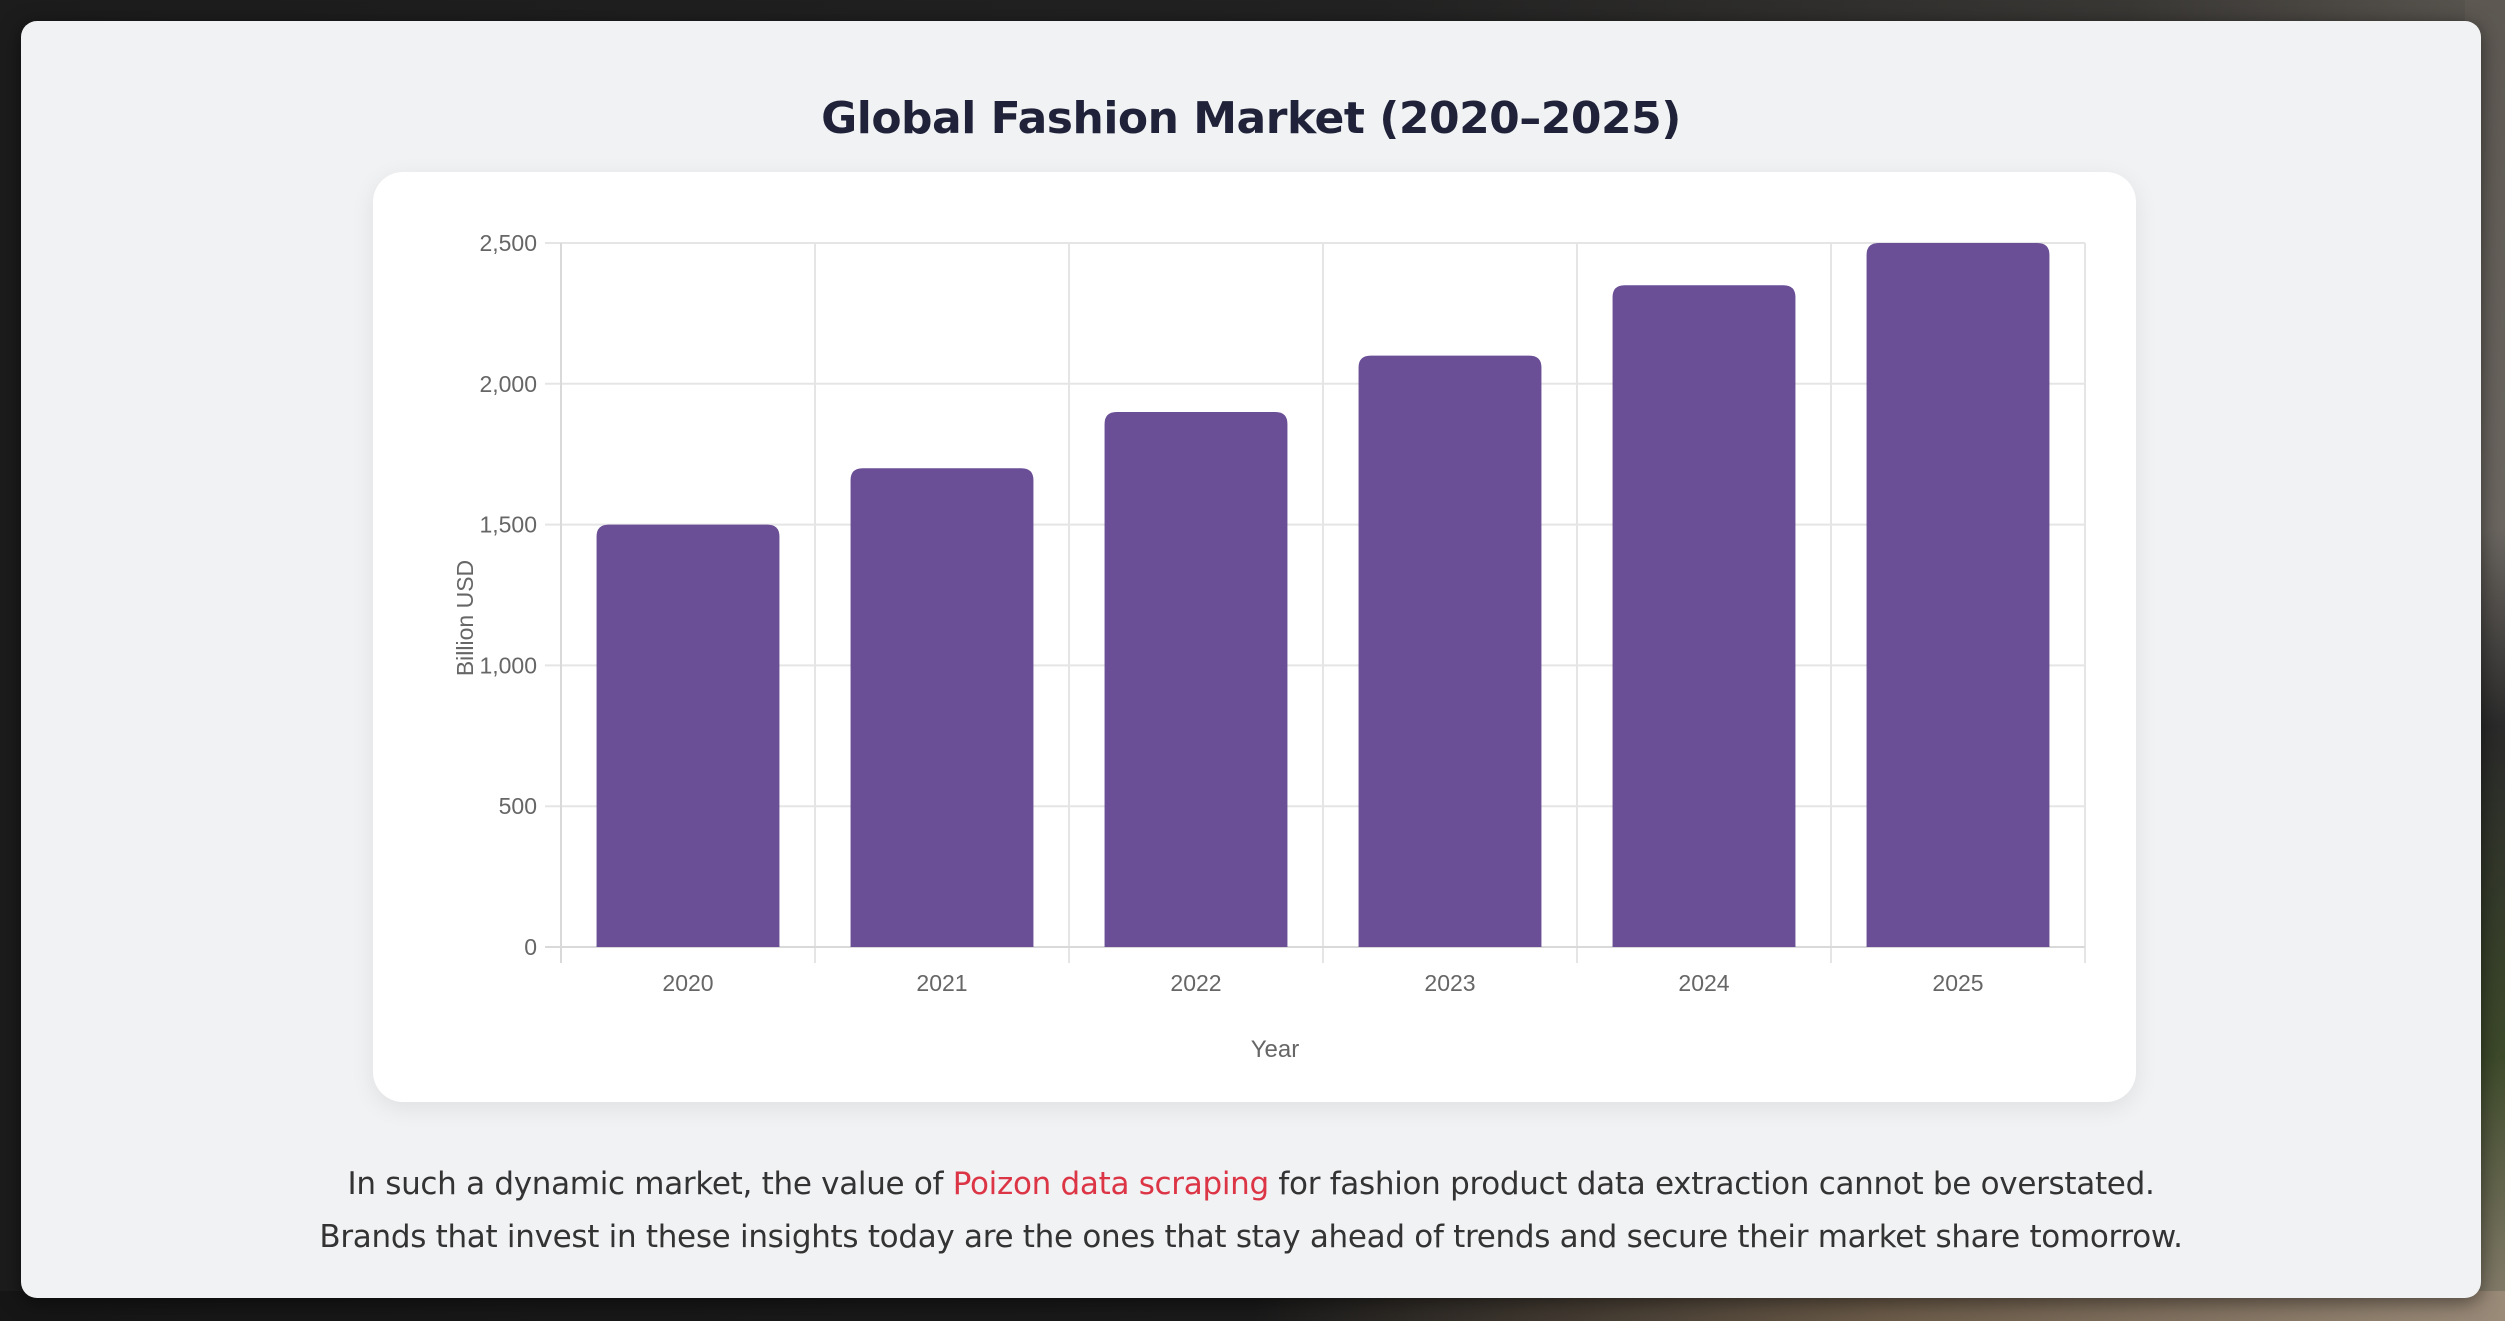  I want to click on x-tick-label: 2021, so click(941, 983).